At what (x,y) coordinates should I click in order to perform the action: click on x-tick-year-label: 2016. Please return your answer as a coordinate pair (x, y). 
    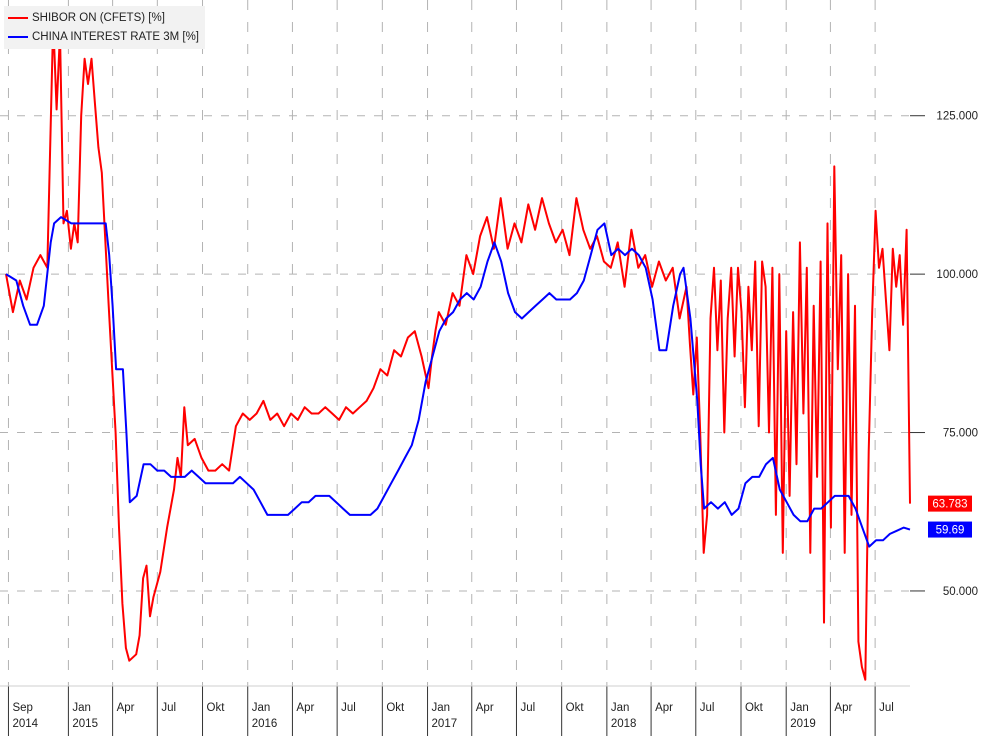
    Looking at the image, I should click on (265, 724).